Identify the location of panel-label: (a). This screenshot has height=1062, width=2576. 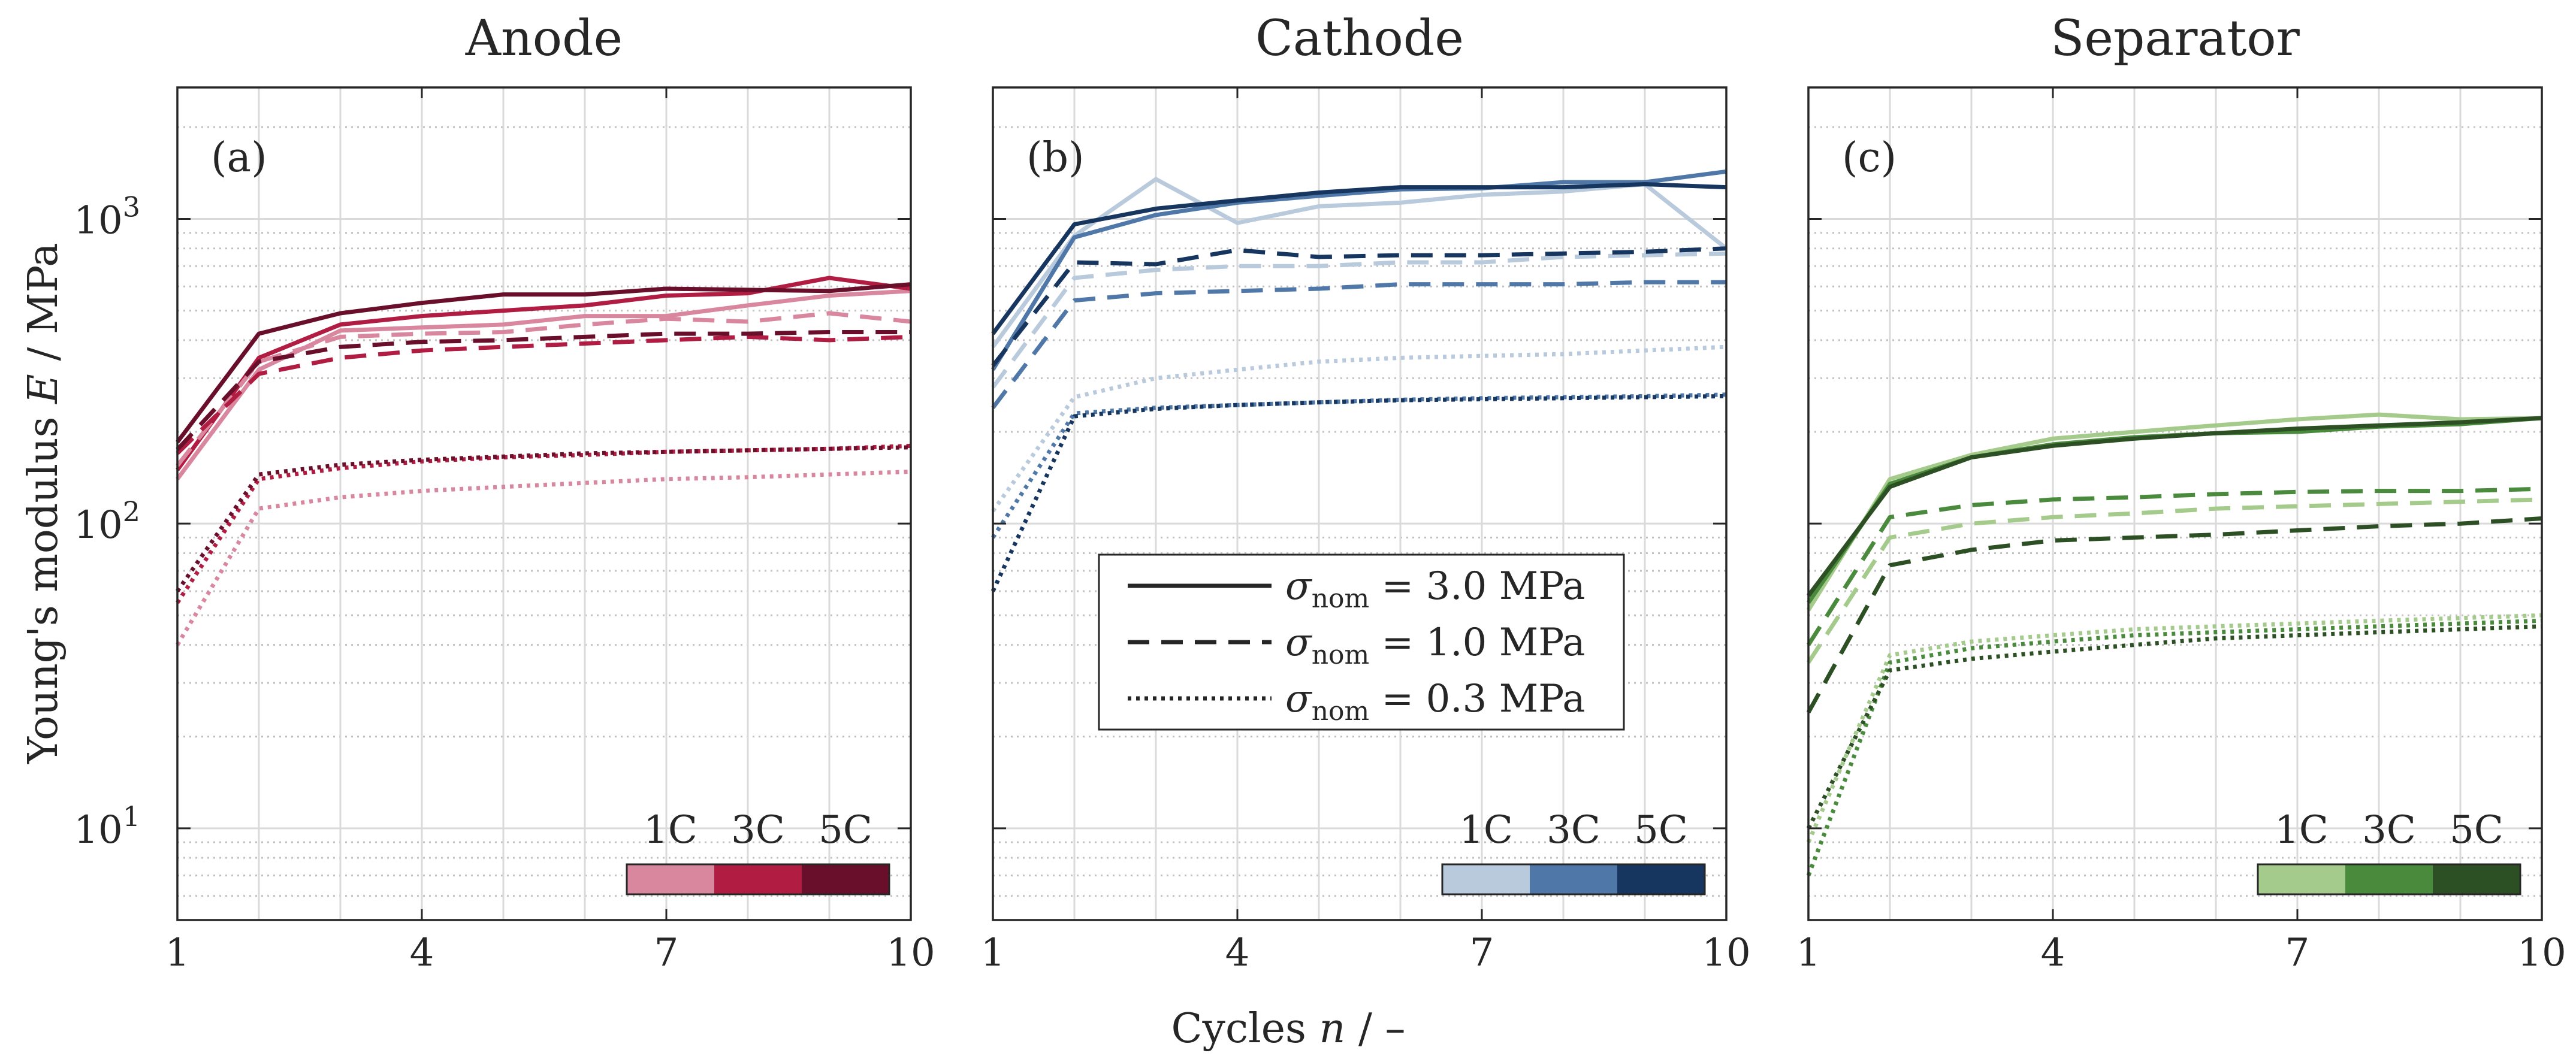
(239, 157).